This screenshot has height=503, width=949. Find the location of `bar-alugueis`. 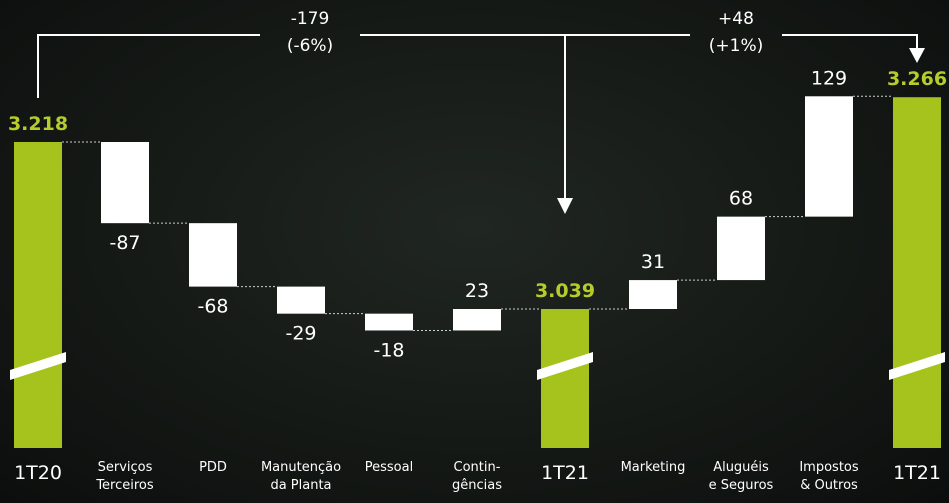

bar-alugueis is located at coordinates (741, 248).